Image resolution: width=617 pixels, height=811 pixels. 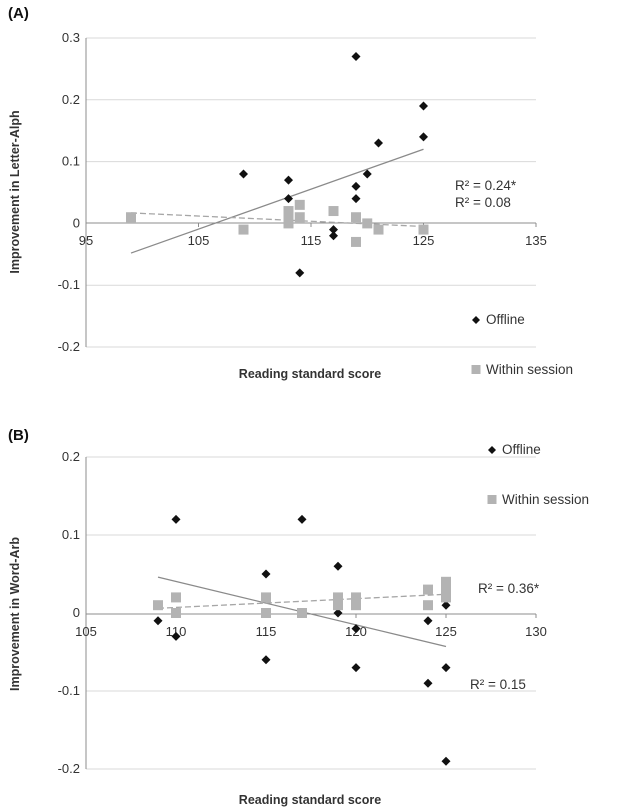 I want to click on r-squared-label: R² = 0.24*, so click(x=486, y=185).